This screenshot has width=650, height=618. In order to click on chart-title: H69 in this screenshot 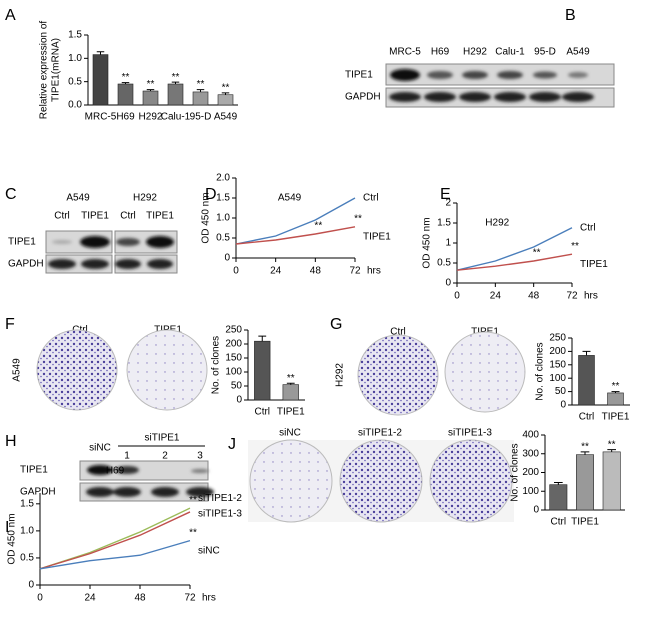, I will do `click(115, 471)`.